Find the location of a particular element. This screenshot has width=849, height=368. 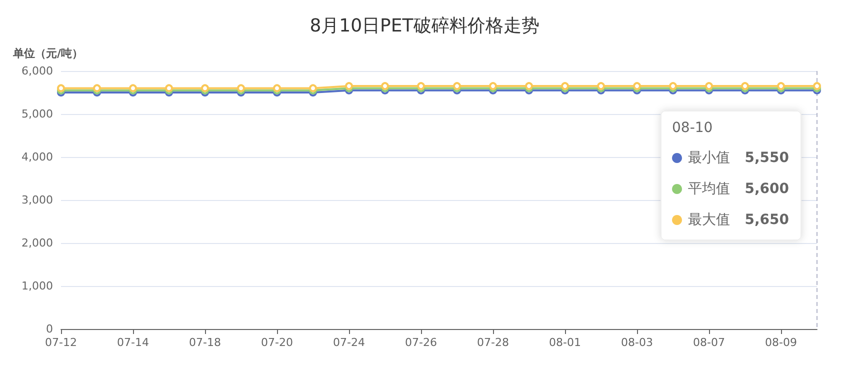

y-tick-label: 4,000 is located at coordinates (37, 157).